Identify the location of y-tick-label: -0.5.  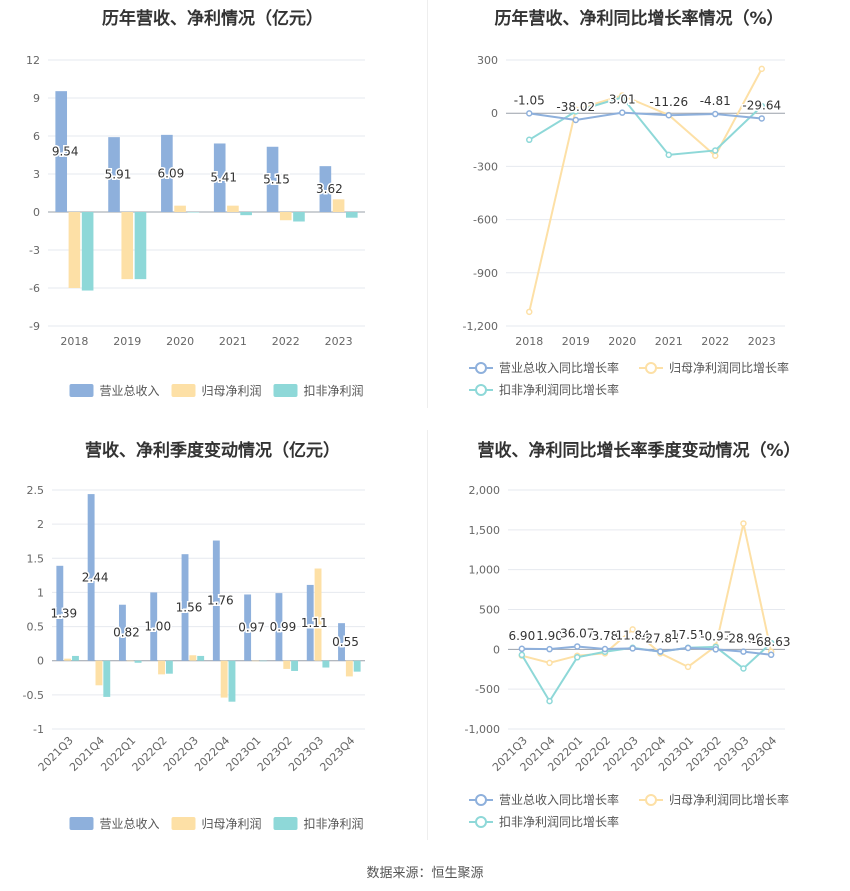
(33, 695).